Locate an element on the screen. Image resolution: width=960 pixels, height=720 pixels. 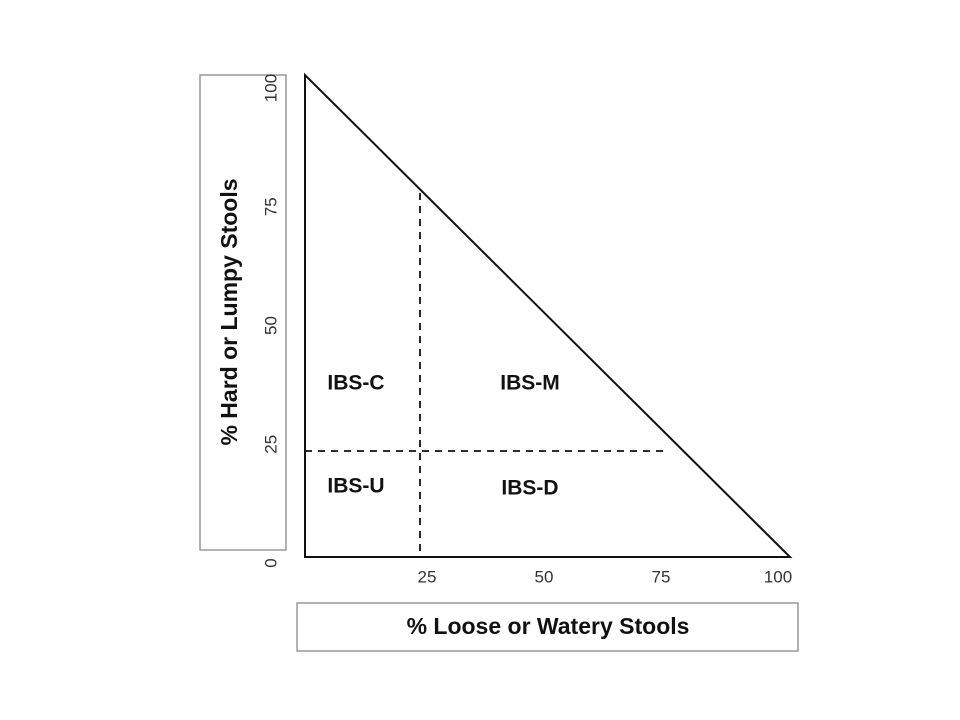
region-label: IBS-U is located at coordinates (355, 486).